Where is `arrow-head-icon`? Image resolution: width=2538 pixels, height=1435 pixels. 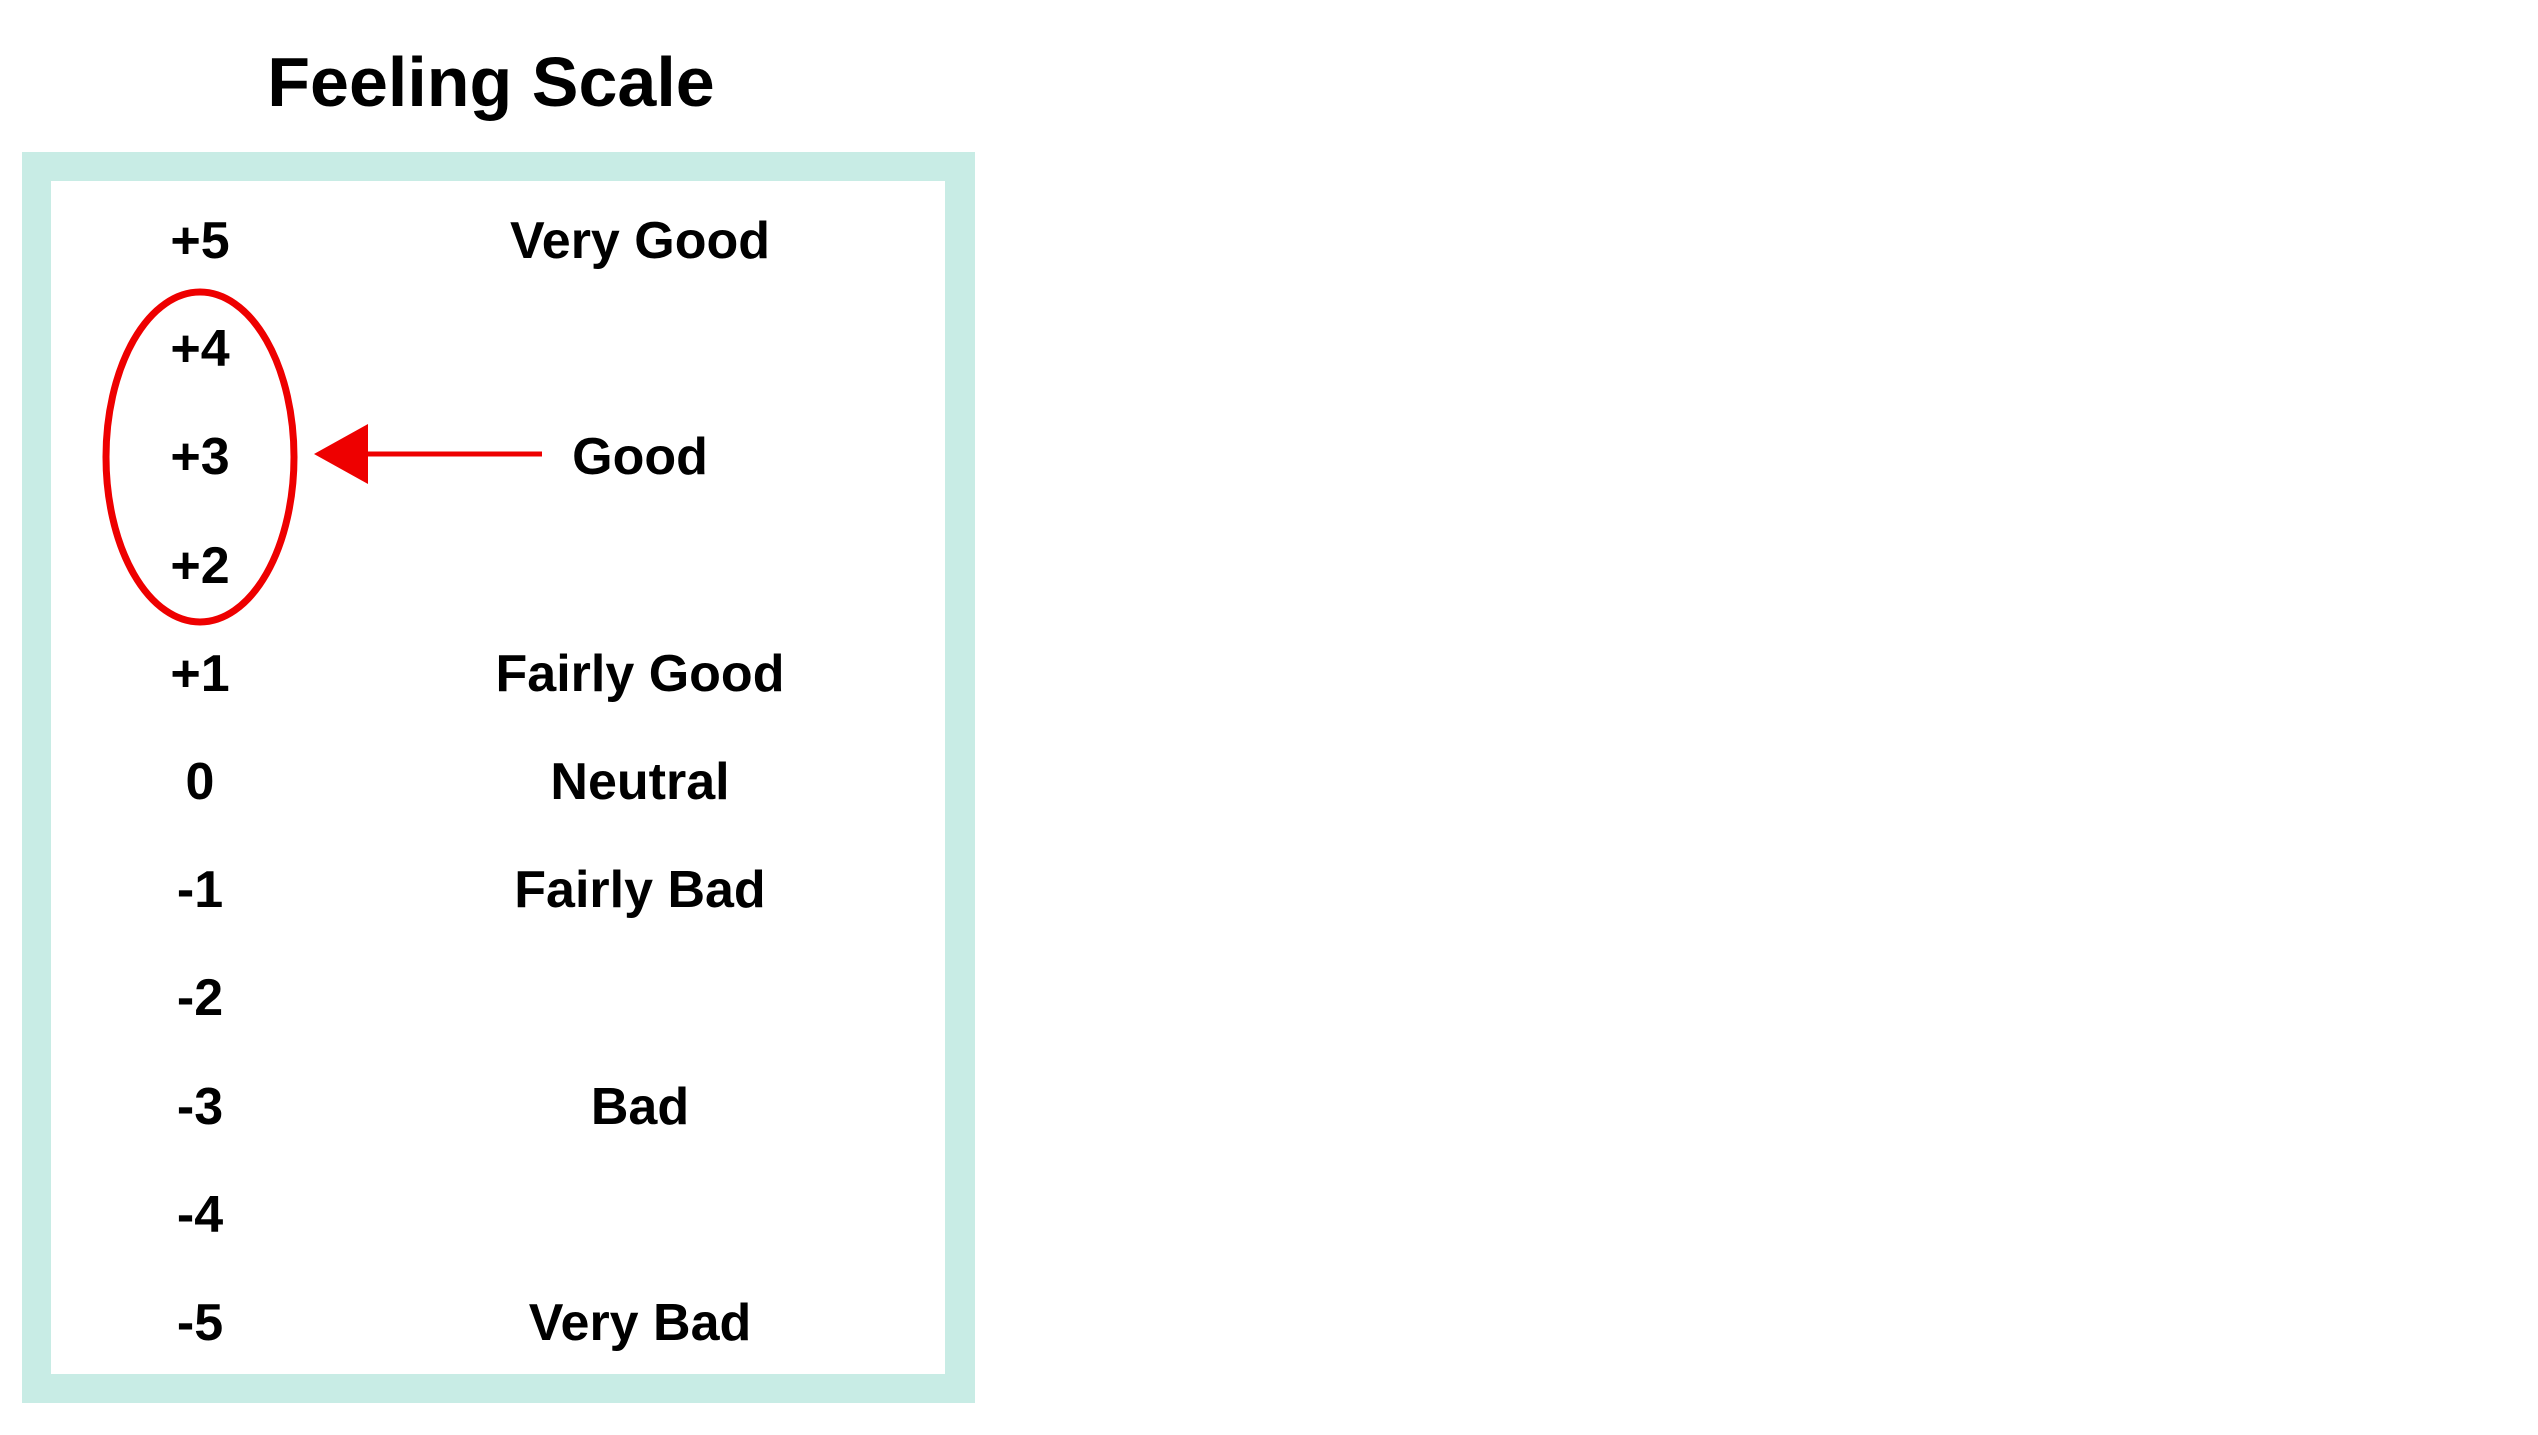
arrow-head-icon is located at coordinates (341, 454).